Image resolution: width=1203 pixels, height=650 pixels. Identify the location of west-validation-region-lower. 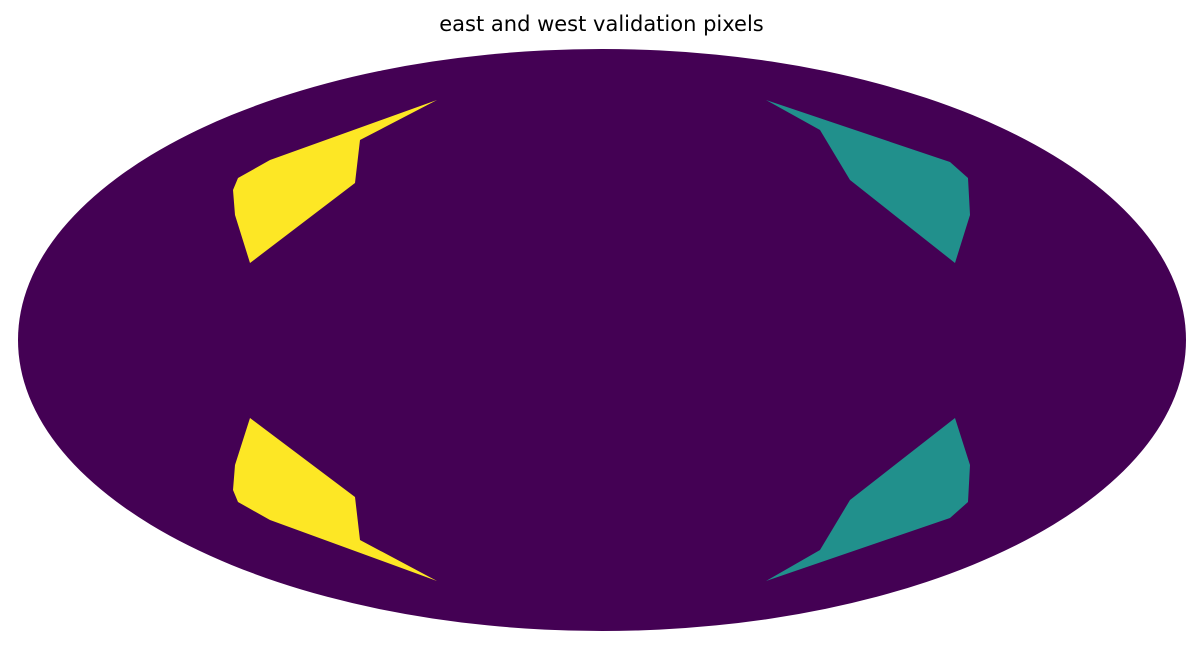
(335, 499).